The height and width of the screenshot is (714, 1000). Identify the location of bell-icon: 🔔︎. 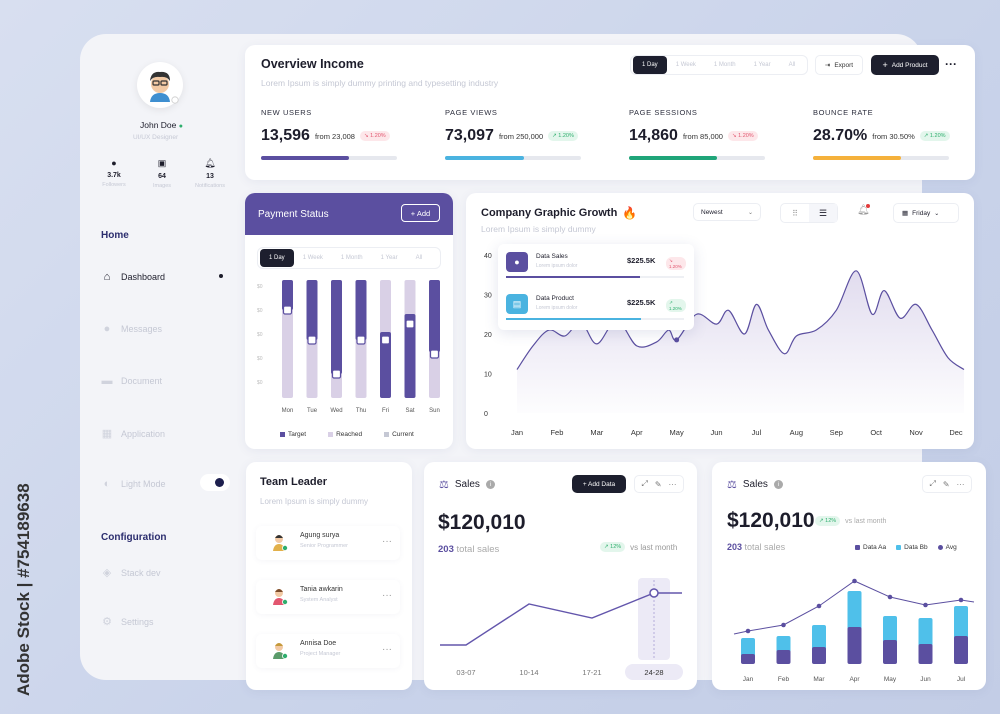
(863, 210).